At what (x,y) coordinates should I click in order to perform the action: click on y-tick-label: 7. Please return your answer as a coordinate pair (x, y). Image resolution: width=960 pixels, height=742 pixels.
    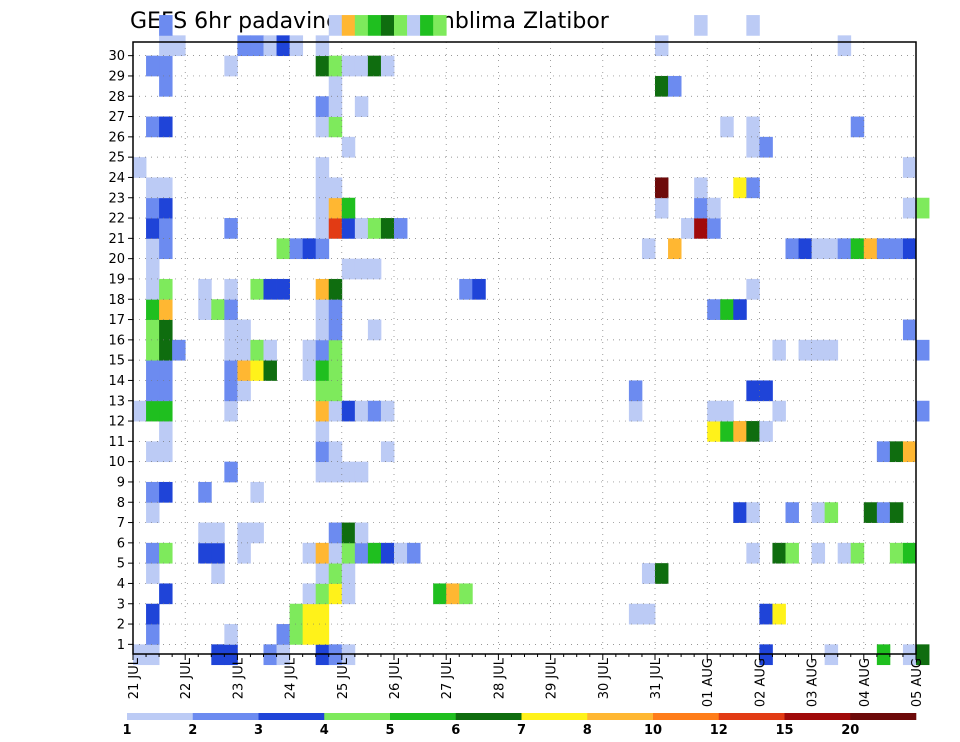
    Looking at the image, I should click on (121, 523).